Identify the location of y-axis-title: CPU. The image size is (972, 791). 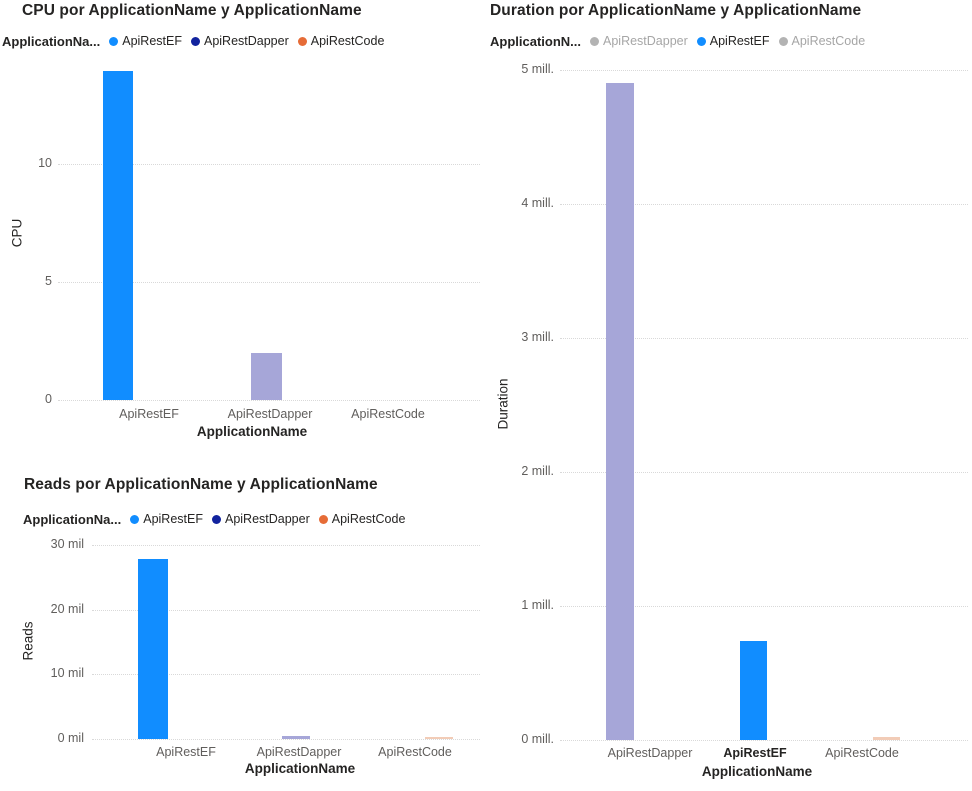
(17, 233).